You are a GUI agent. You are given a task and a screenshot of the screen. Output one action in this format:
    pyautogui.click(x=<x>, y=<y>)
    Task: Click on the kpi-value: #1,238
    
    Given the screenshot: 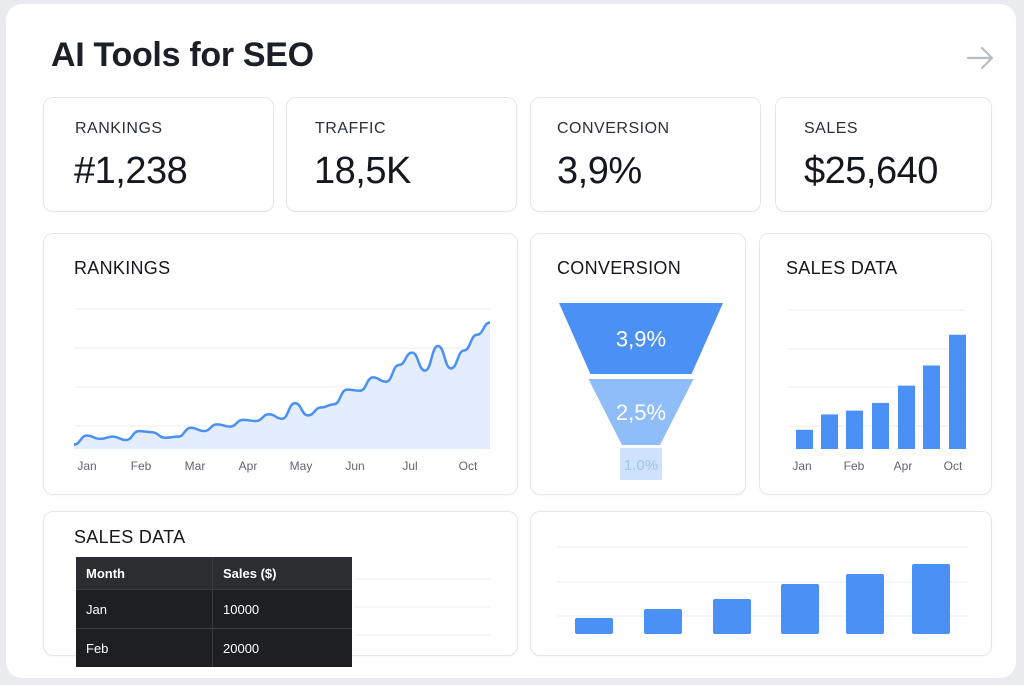 What is the action you would take?
    pyautogui.click(x=131, y=171)
    